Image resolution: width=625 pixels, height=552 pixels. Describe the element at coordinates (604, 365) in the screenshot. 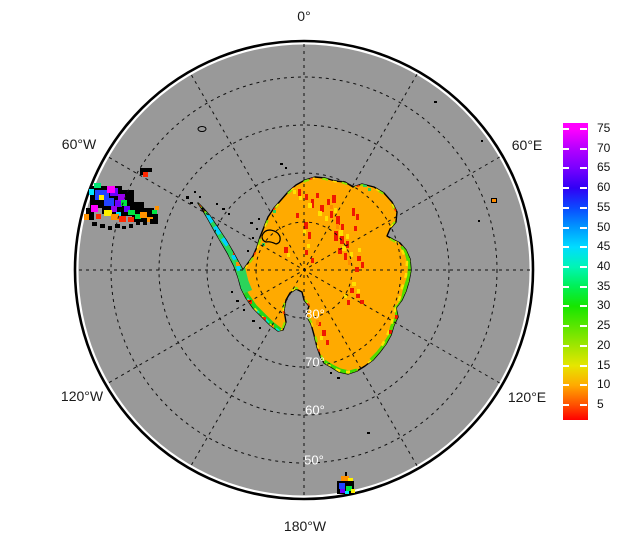

I see `colorbar-label-15: 15` at that location.